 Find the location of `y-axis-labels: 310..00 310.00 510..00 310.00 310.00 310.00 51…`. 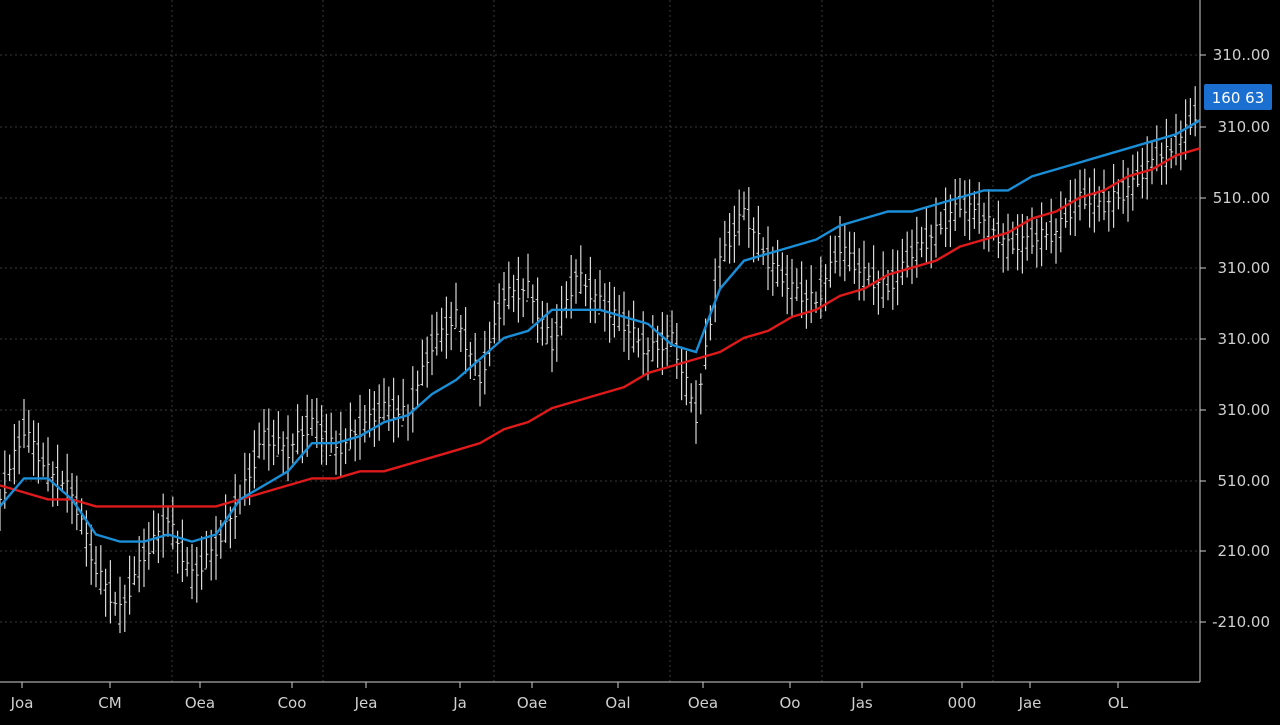

y-axis-labels: 310..00 310.00 510..00 310.00 310.00 310.00 51… is located at coordinates (1235, 338).